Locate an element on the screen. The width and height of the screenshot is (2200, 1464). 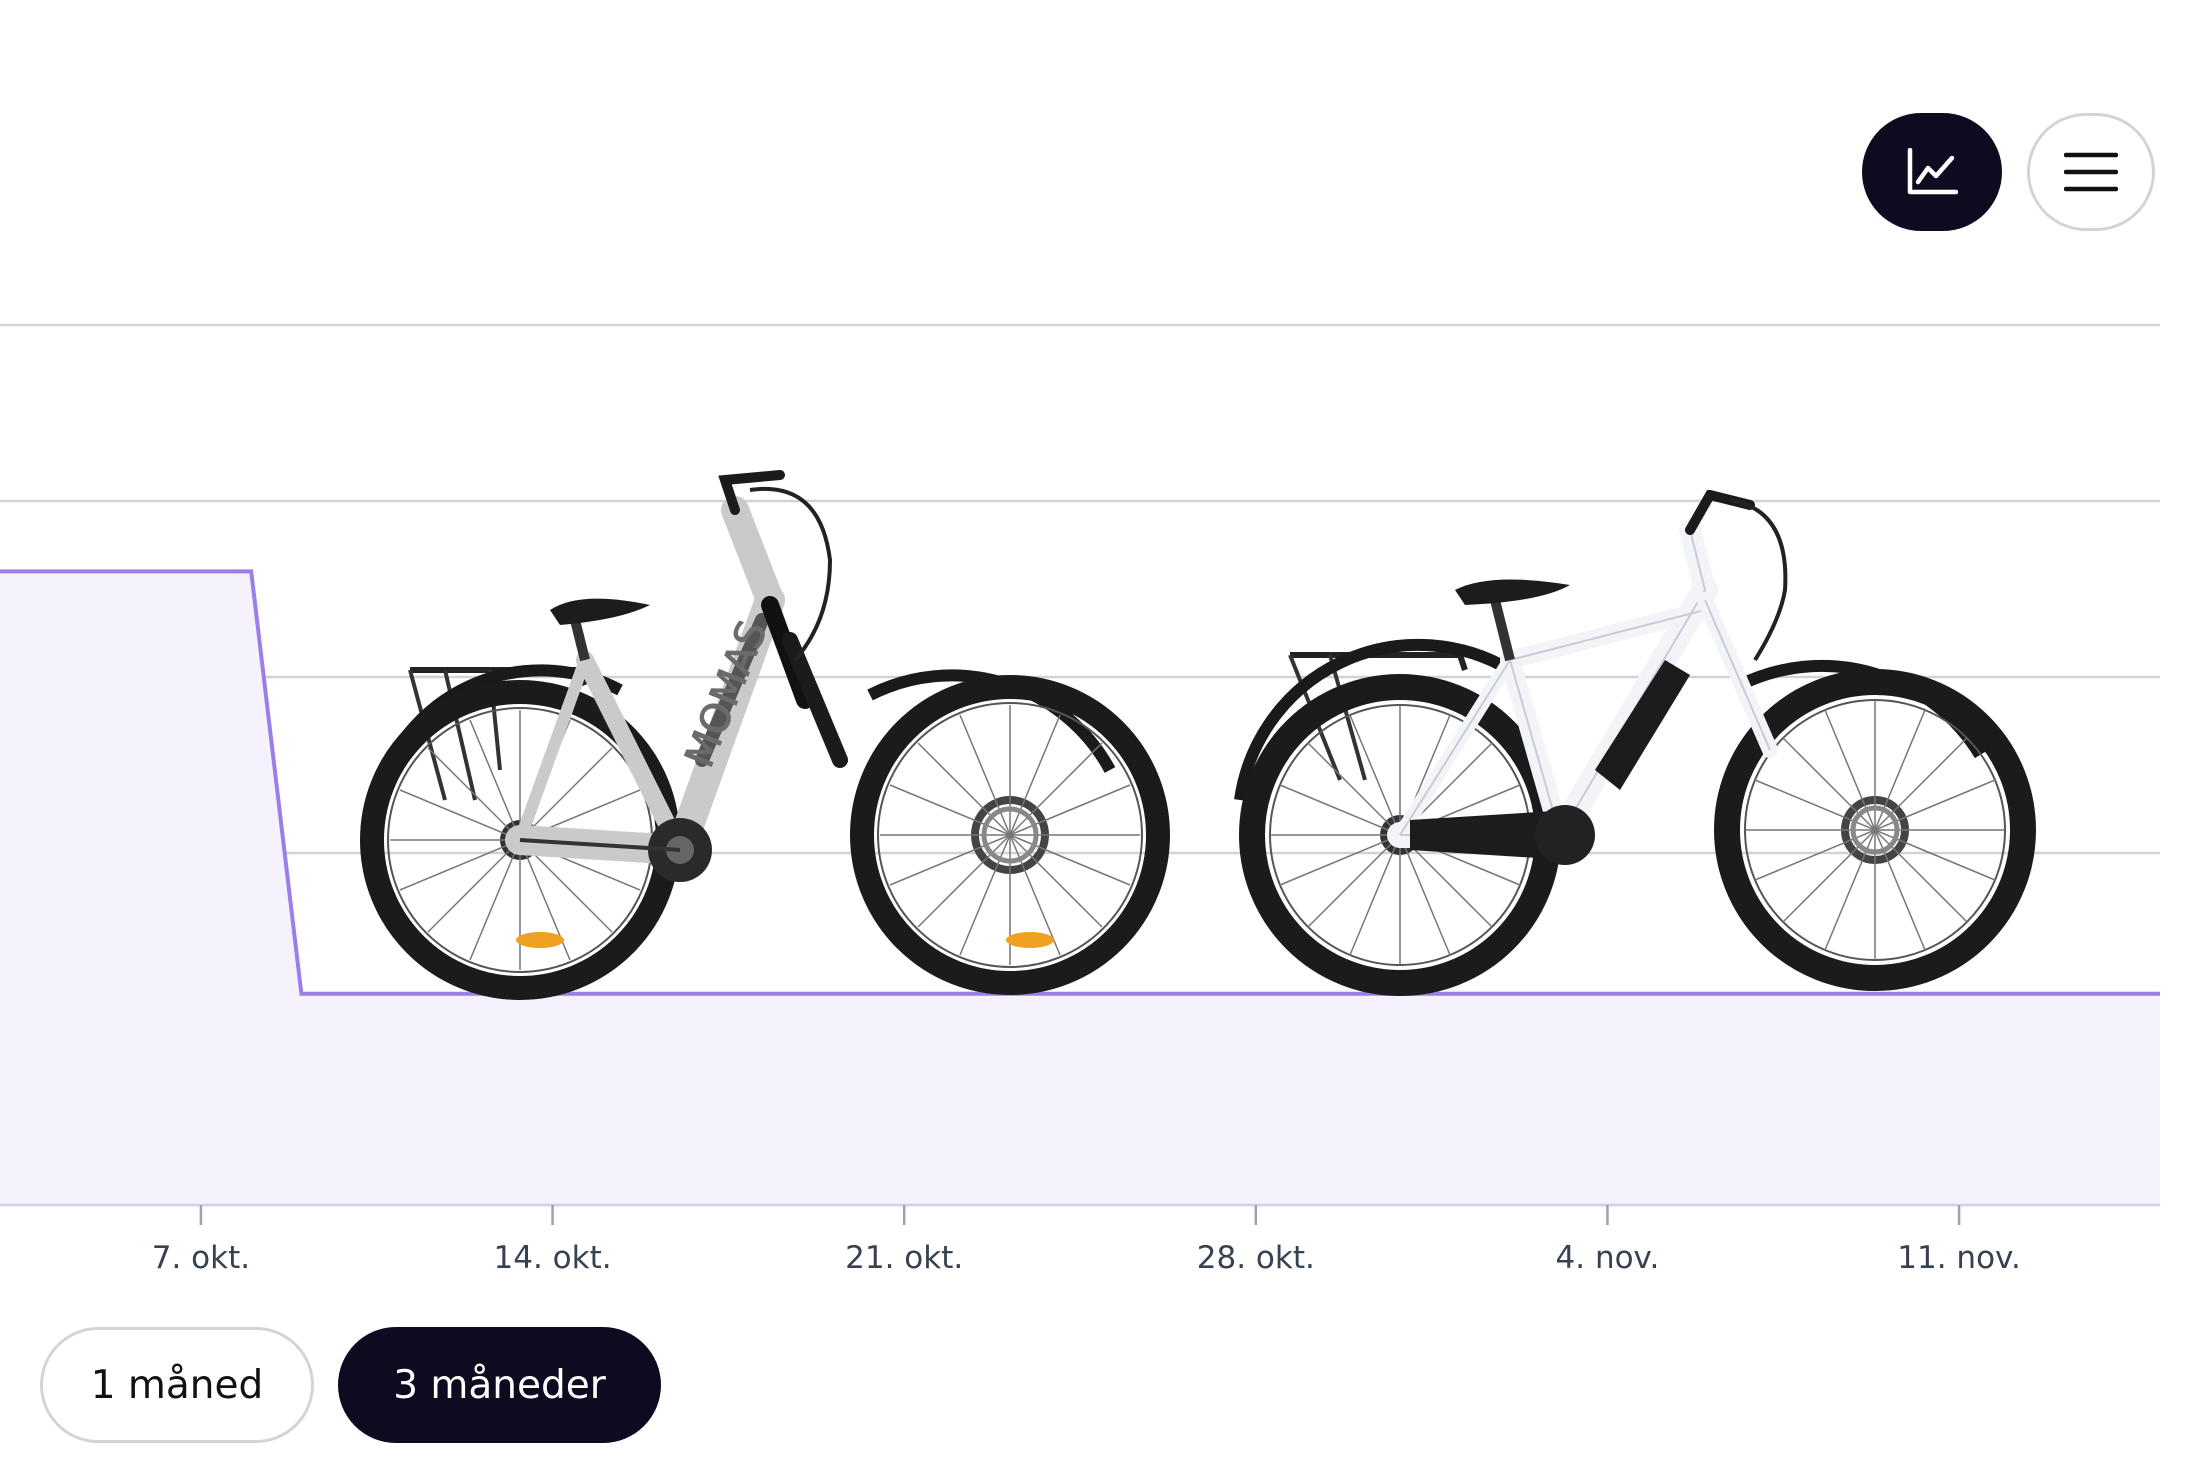
white-trekking-ebike-image is located at coordinates (1635, 743).